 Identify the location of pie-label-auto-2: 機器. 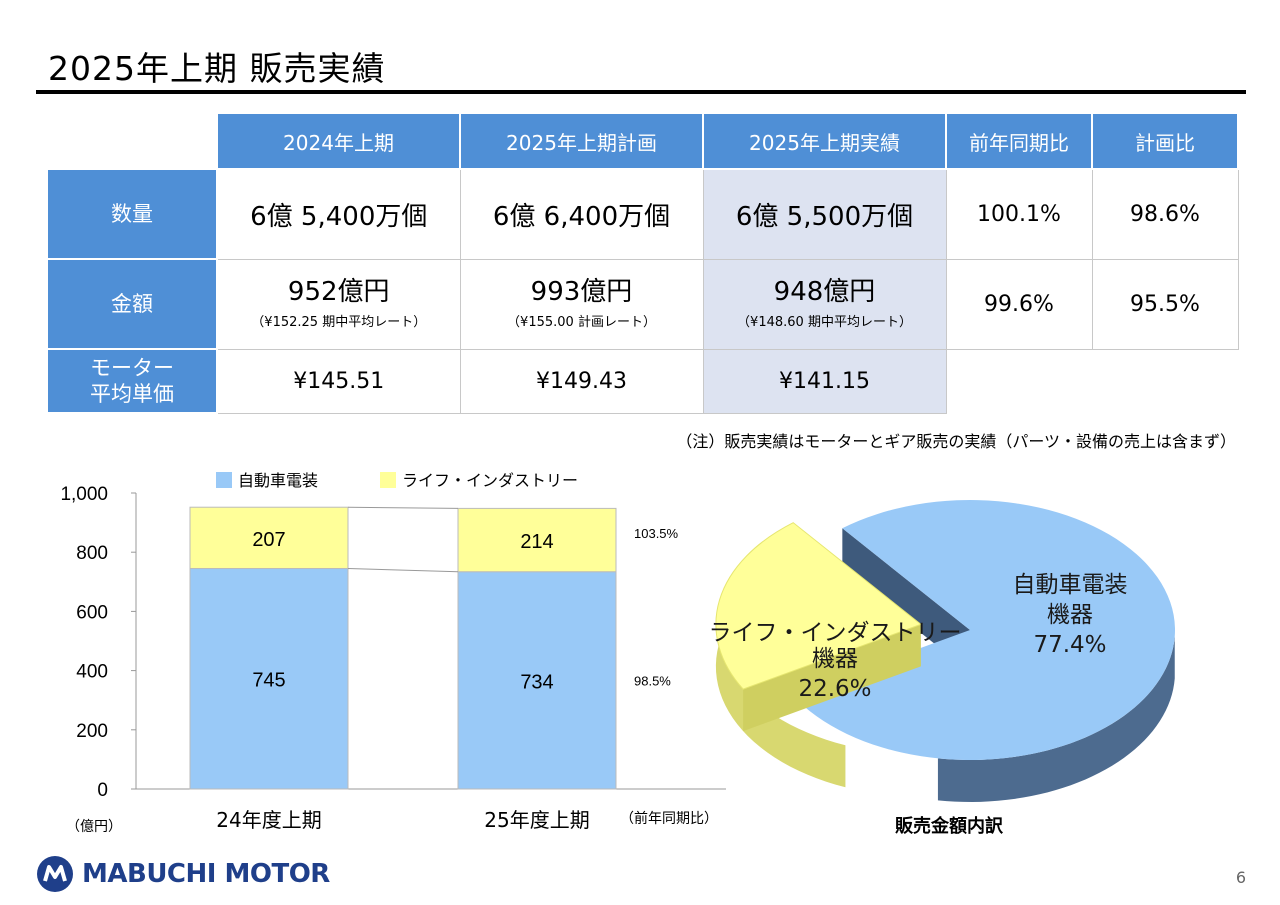
(1070, 615).